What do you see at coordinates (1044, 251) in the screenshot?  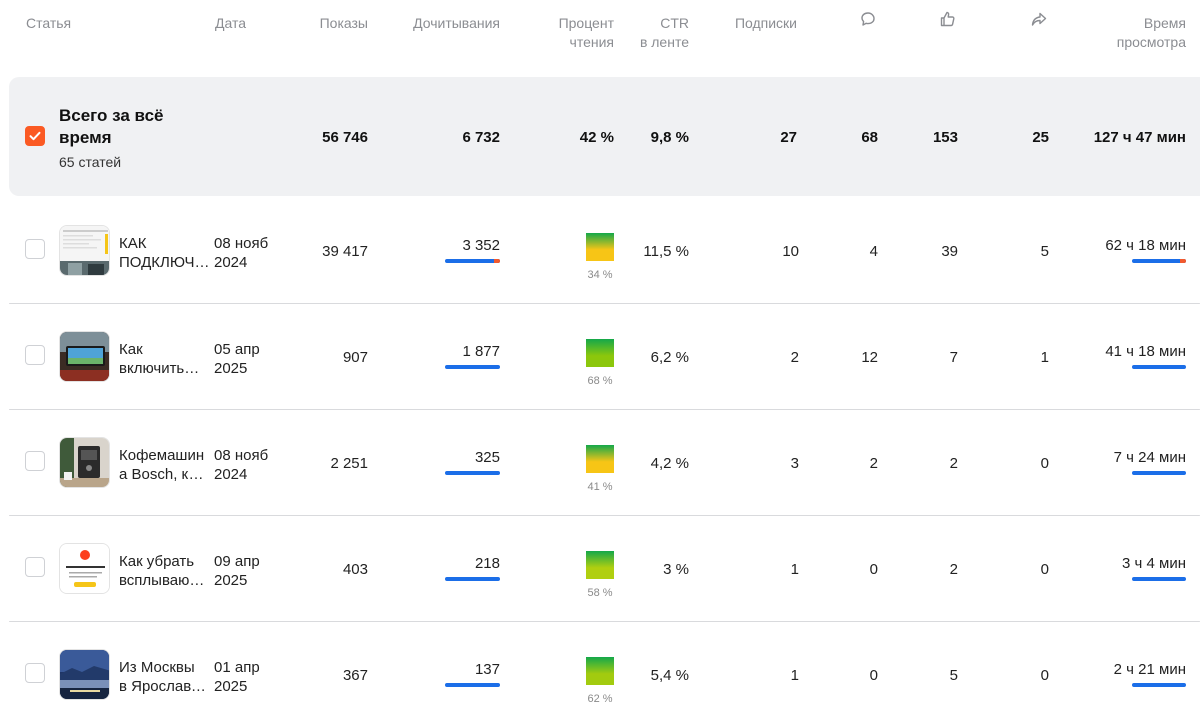 I see `shares-value: 5` at bounding box center [1044, 251].